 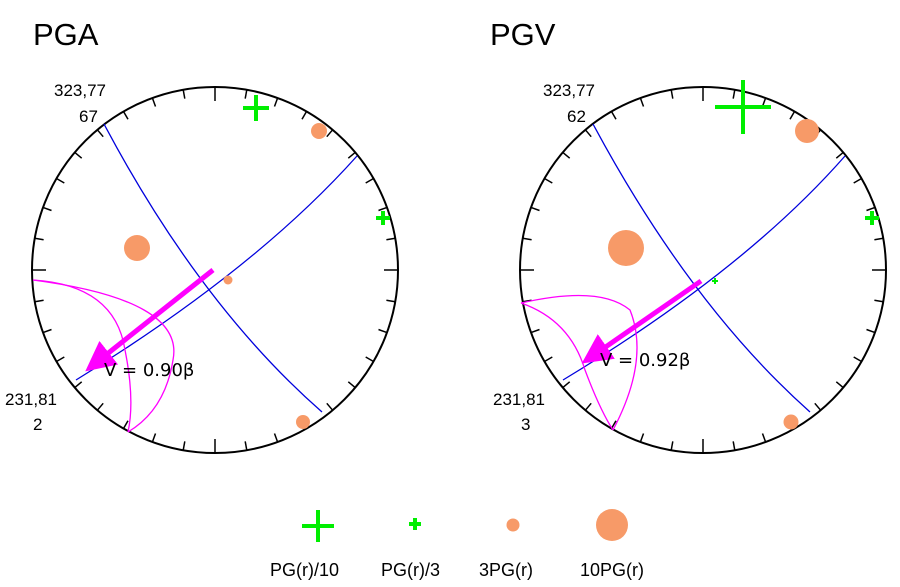 I want to click on tiny-cross-marker, so click(x=715, y=281).